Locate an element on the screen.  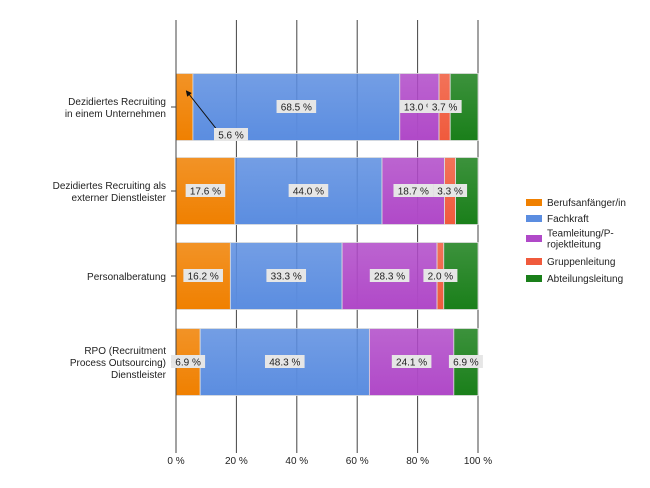
legend-label: Abteilungsleitung is located at coordinates (585, 279).